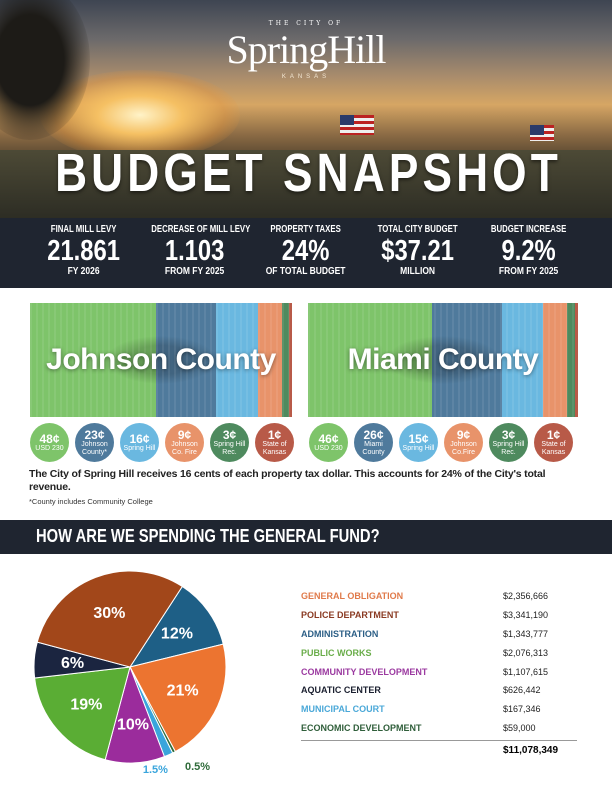  I want to click on share-circle: 26¢ Miami County, so click(373, 442).